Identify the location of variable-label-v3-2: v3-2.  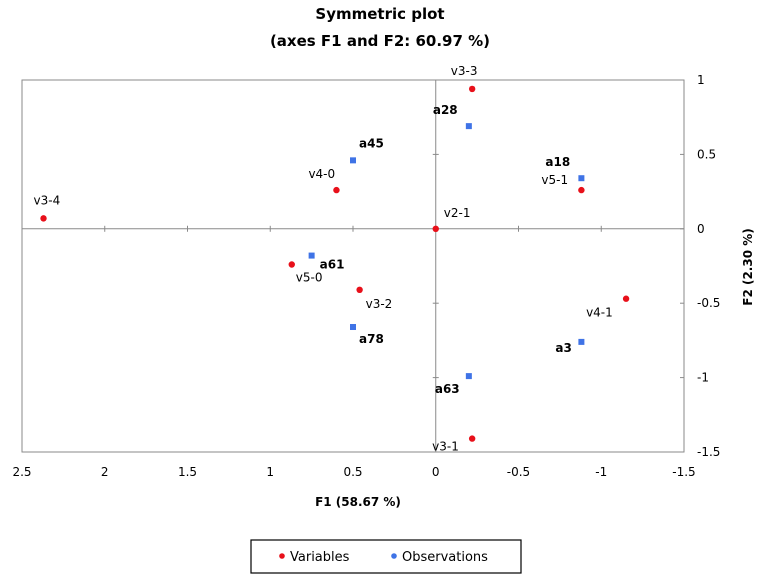
(379, 304).